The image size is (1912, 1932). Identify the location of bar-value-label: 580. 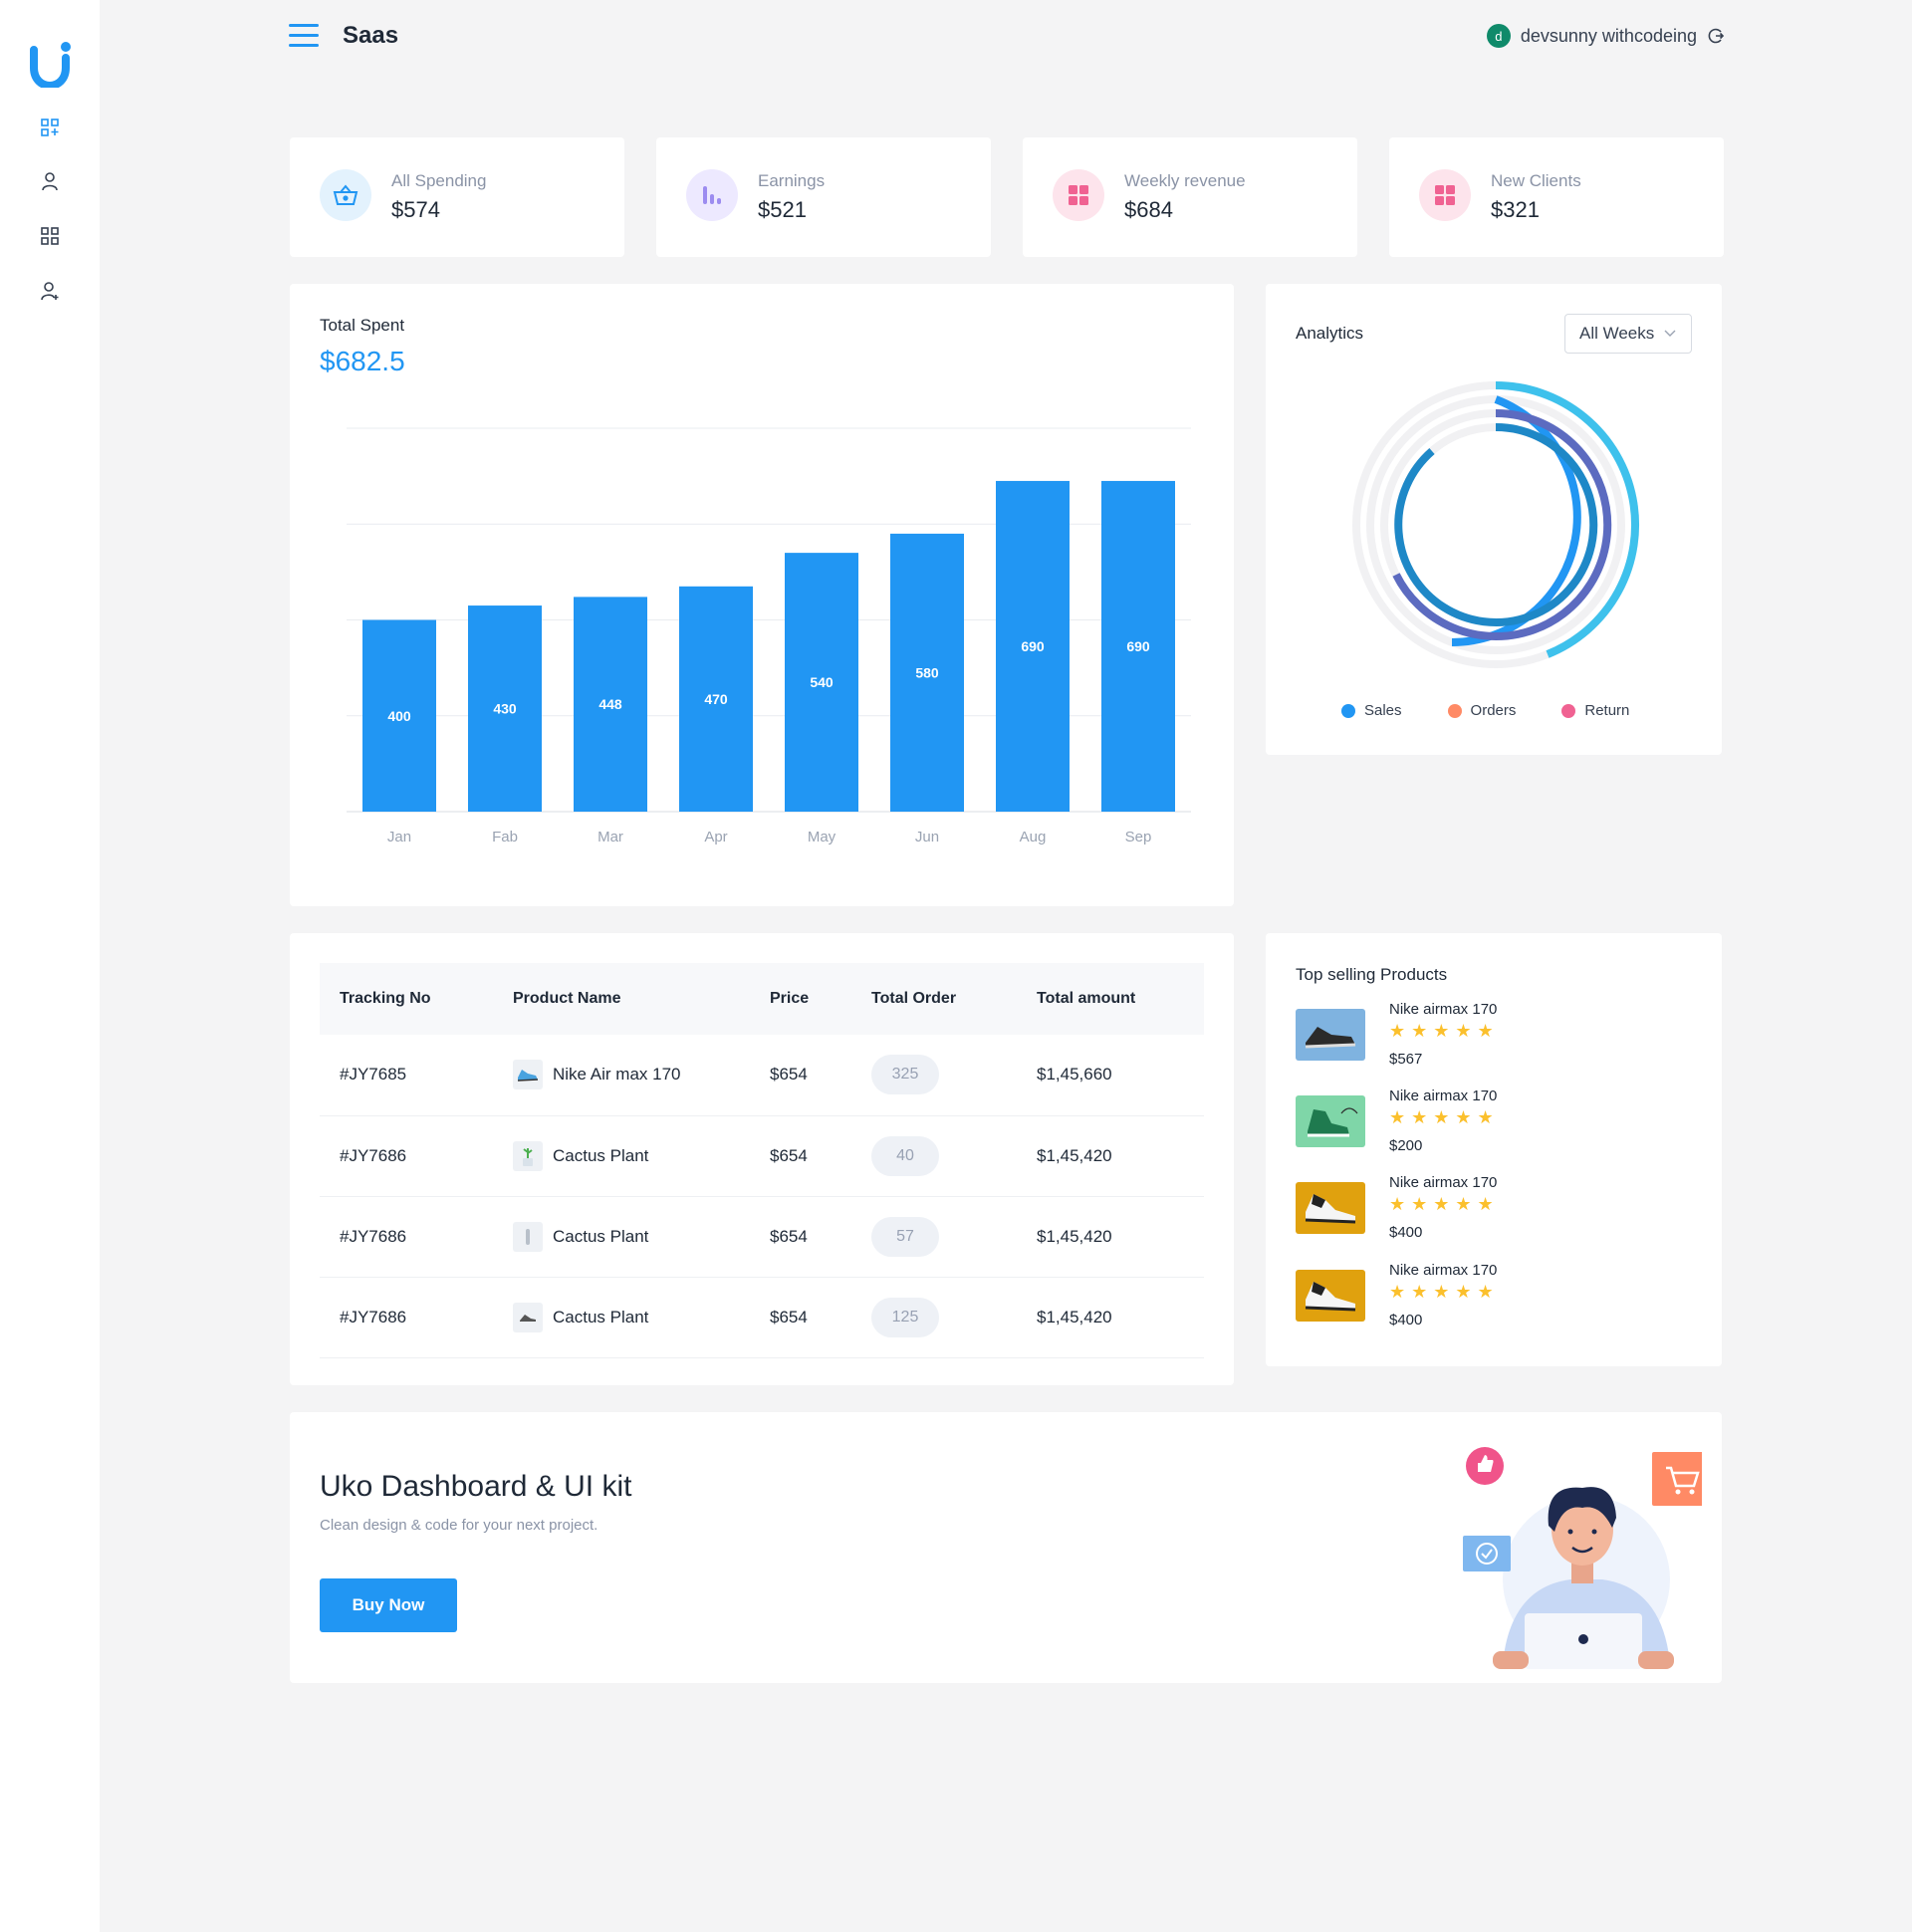
(927, 672).